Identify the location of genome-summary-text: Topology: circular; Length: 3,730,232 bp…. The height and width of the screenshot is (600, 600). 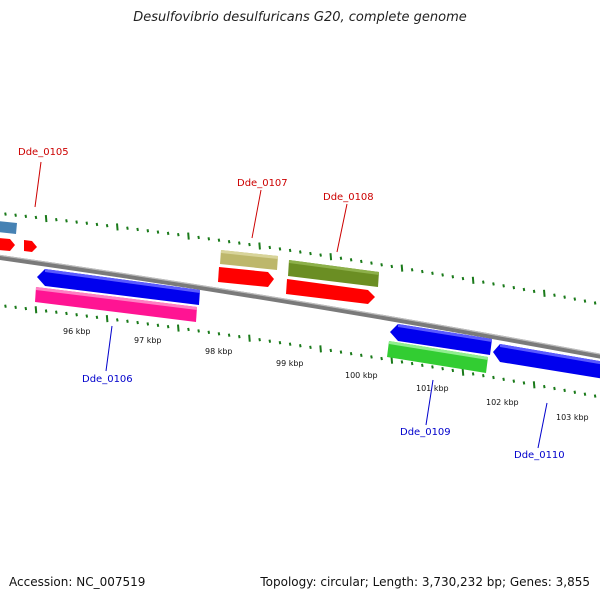
(425, 582).